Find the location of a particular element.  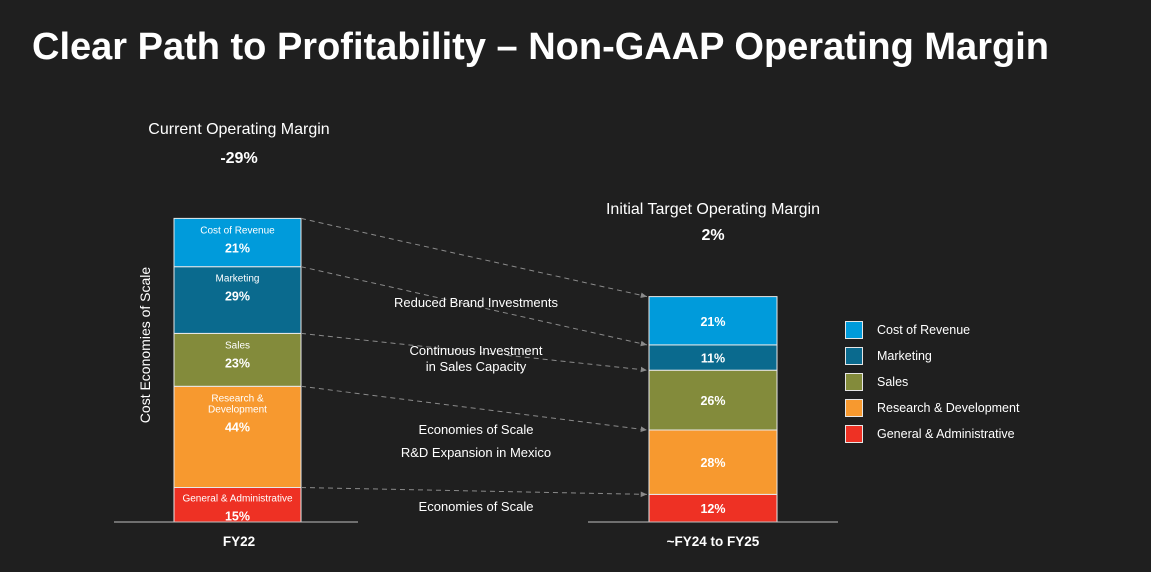

bar-value-label: 44% is located at coordinates (237, 427).